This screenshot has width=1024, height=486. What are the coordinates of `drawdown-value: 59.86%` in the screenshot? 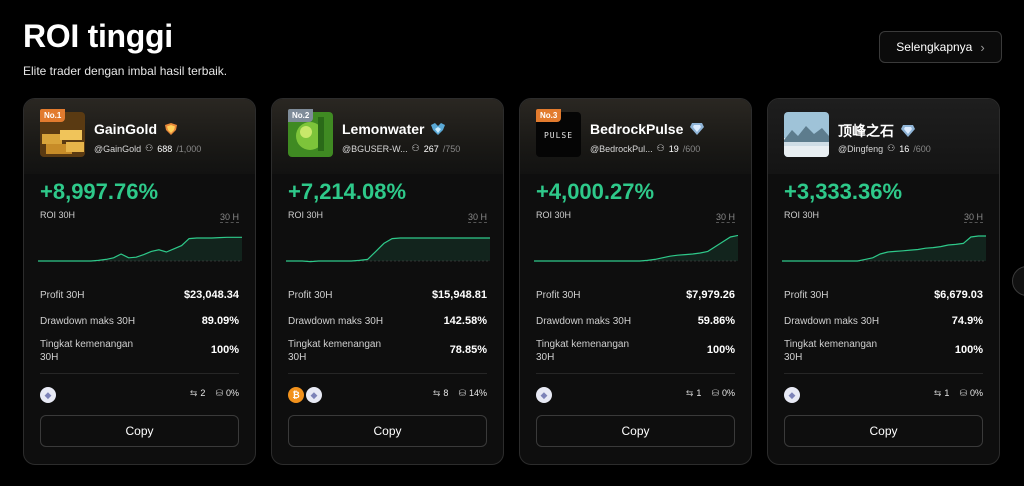 It's located at (716, 321).